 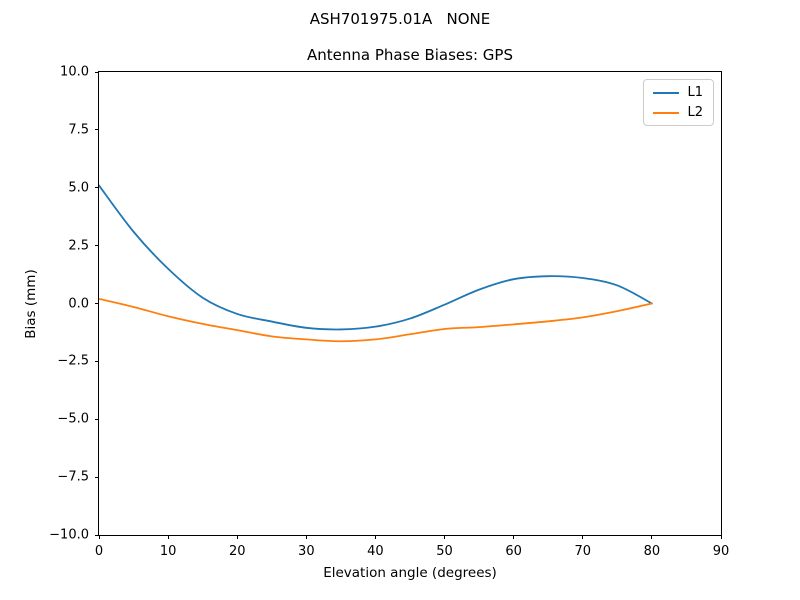 I want to click on y-tick-label: 5.0, so click(x=78, y=188).